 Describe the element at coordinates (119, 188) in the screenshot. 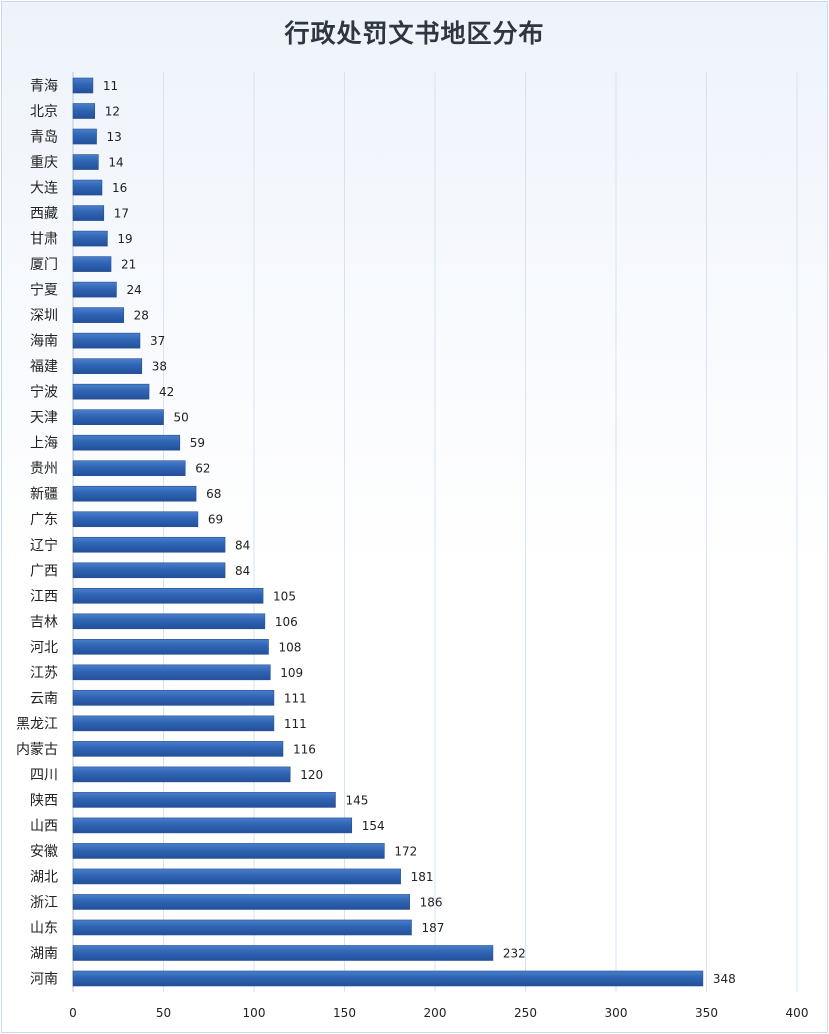

I see `data-label: 16` at that location.